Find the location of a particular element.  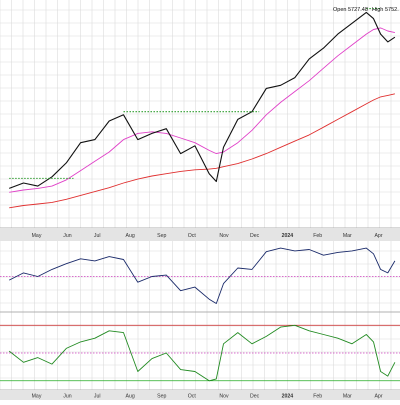

price-header: Open 5727.48 High 5752. is located at coordinates (366, 10).